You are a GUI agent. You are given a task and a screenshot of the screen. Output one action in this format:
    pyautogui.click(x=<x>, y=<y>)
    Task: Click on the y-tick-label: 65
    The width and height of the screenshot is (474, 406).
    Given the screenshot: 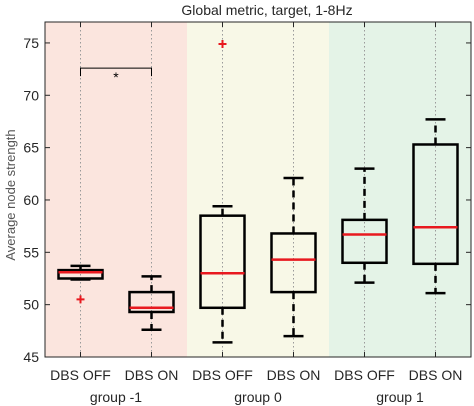 What is the action you would take?
    pyautogui.click(x=31, y=148)
    